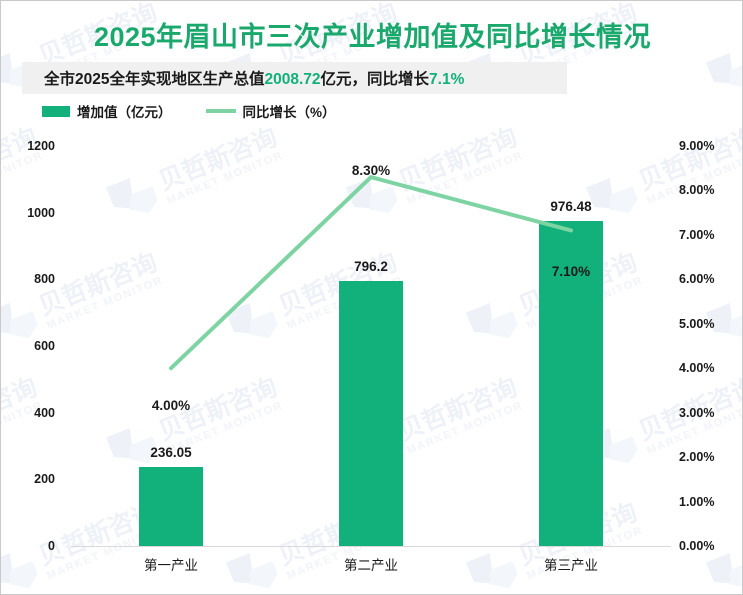 Image resolution: width=743 pixels, height=595 pixels. Describe the element at coordinates (23, 569) in the screenshot. I see `watermark-logo-icon` at that location.